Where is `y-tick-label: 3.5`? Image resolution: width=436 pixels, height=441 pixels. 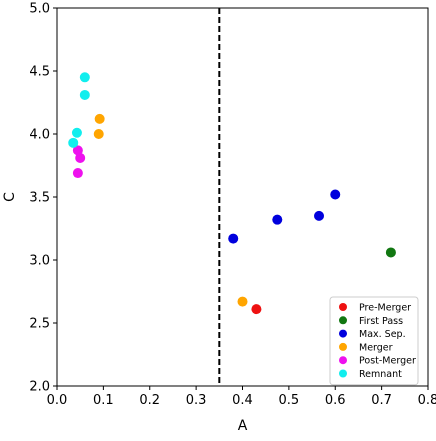 y-tick-label: 3.5 is located at coordinates (39, 198).